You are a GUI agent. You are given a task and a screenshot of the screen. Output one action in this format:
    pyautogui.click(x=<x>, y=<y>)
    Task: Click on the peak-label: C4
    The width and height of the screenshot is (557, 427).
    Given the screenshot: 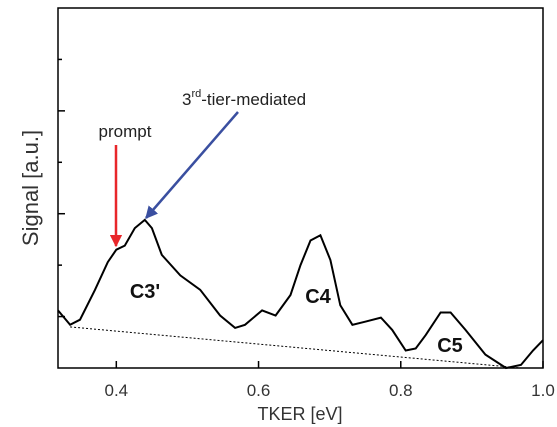 What is the action you would take?
    pyautogui.click(x=318, y=297)
    